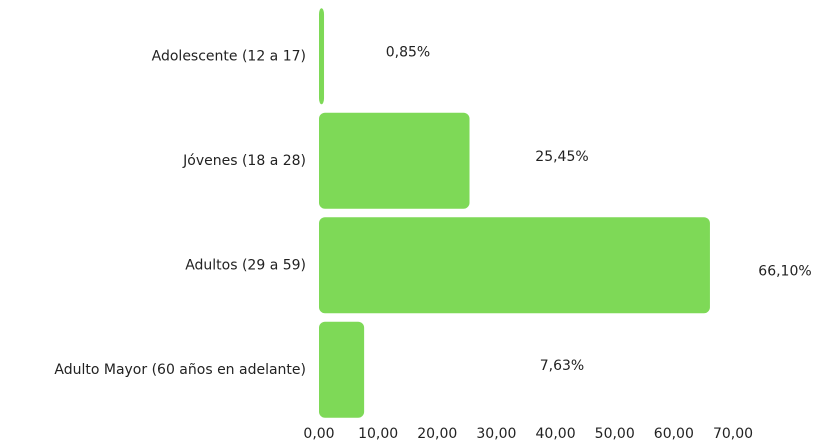 Image resolution: width=818 pixels, height=443 pixels. I want to click on x-tick-label: 70,00, so click(733, 434).